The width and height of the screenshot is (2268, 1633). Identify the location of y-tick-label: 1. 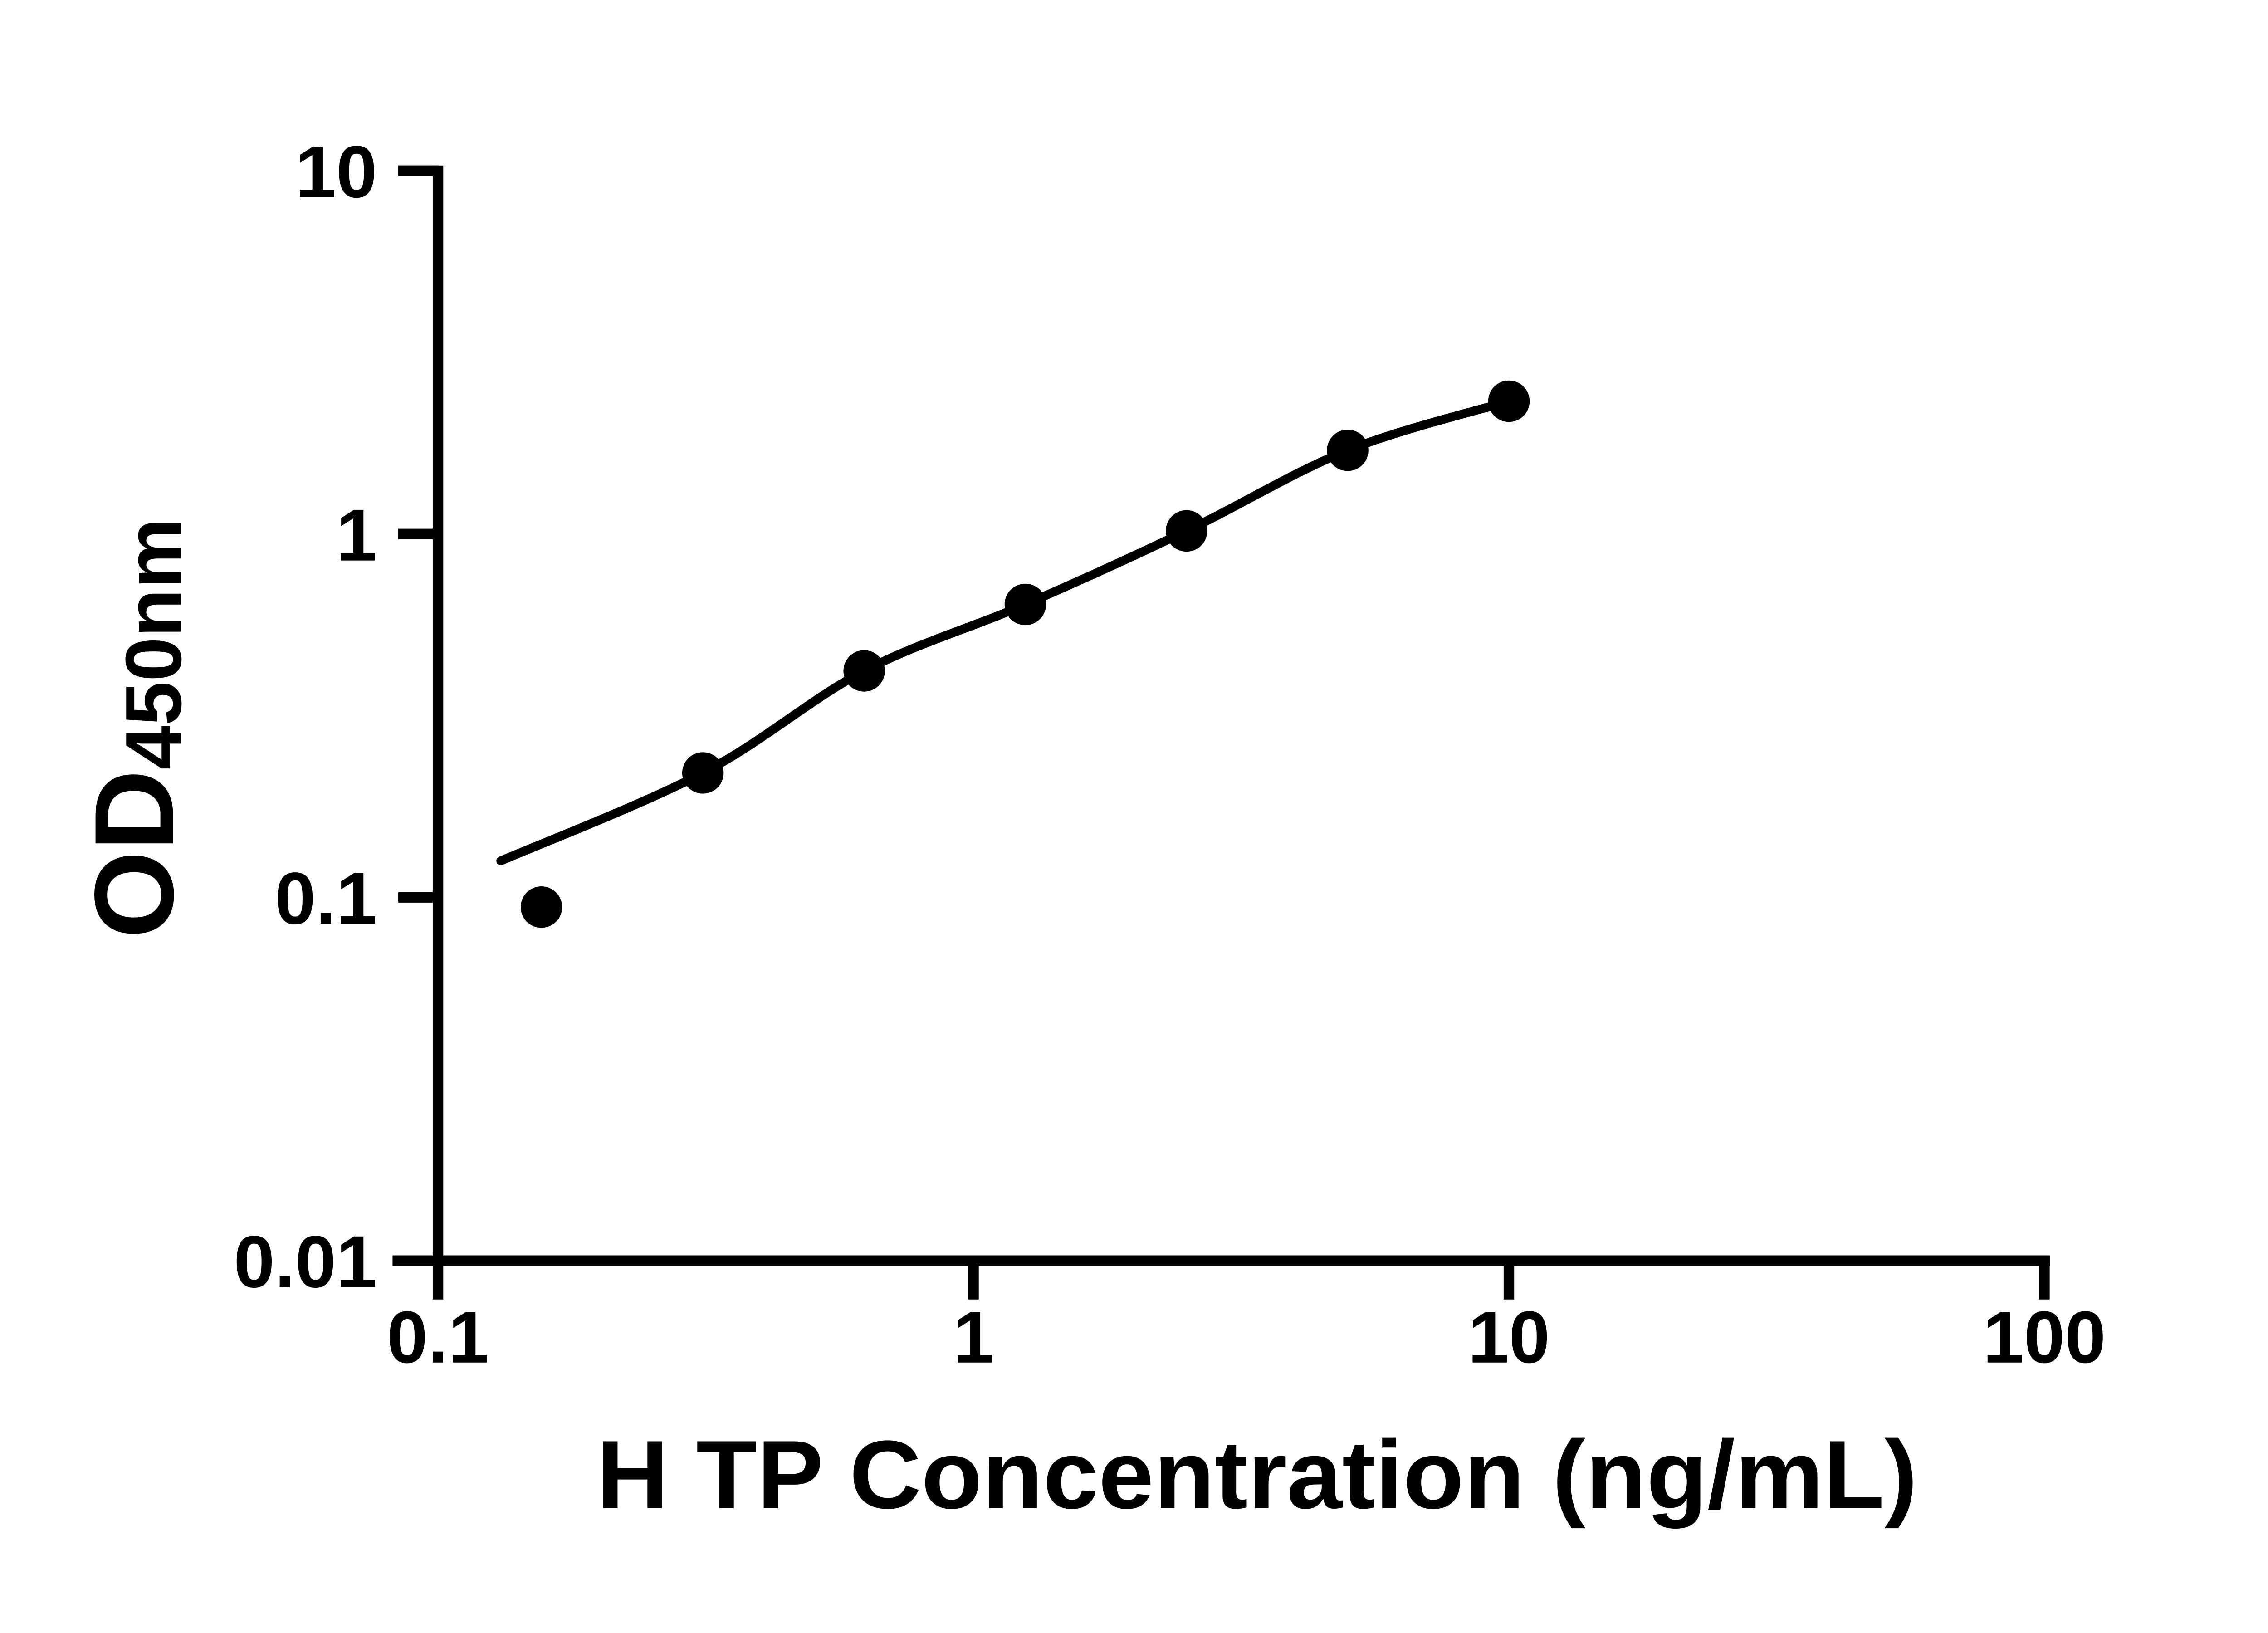
(357, 535).